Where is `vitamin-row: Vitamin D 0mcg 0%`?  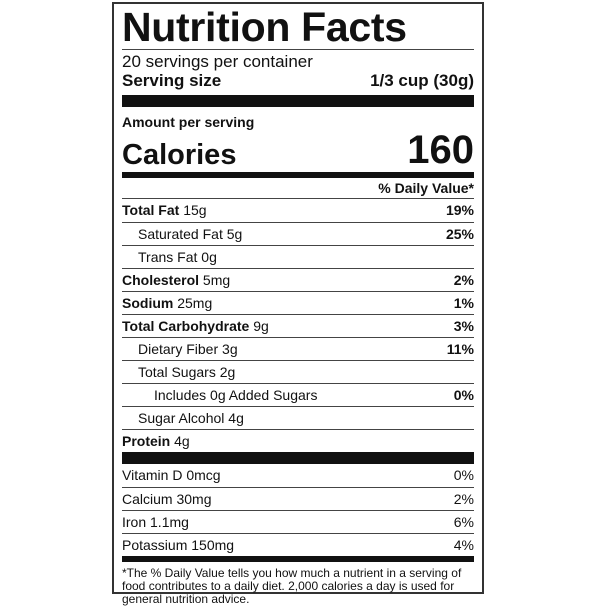 vitamin-row: Vitamin D 0mcg 0% is located at coordinates (298, 475).